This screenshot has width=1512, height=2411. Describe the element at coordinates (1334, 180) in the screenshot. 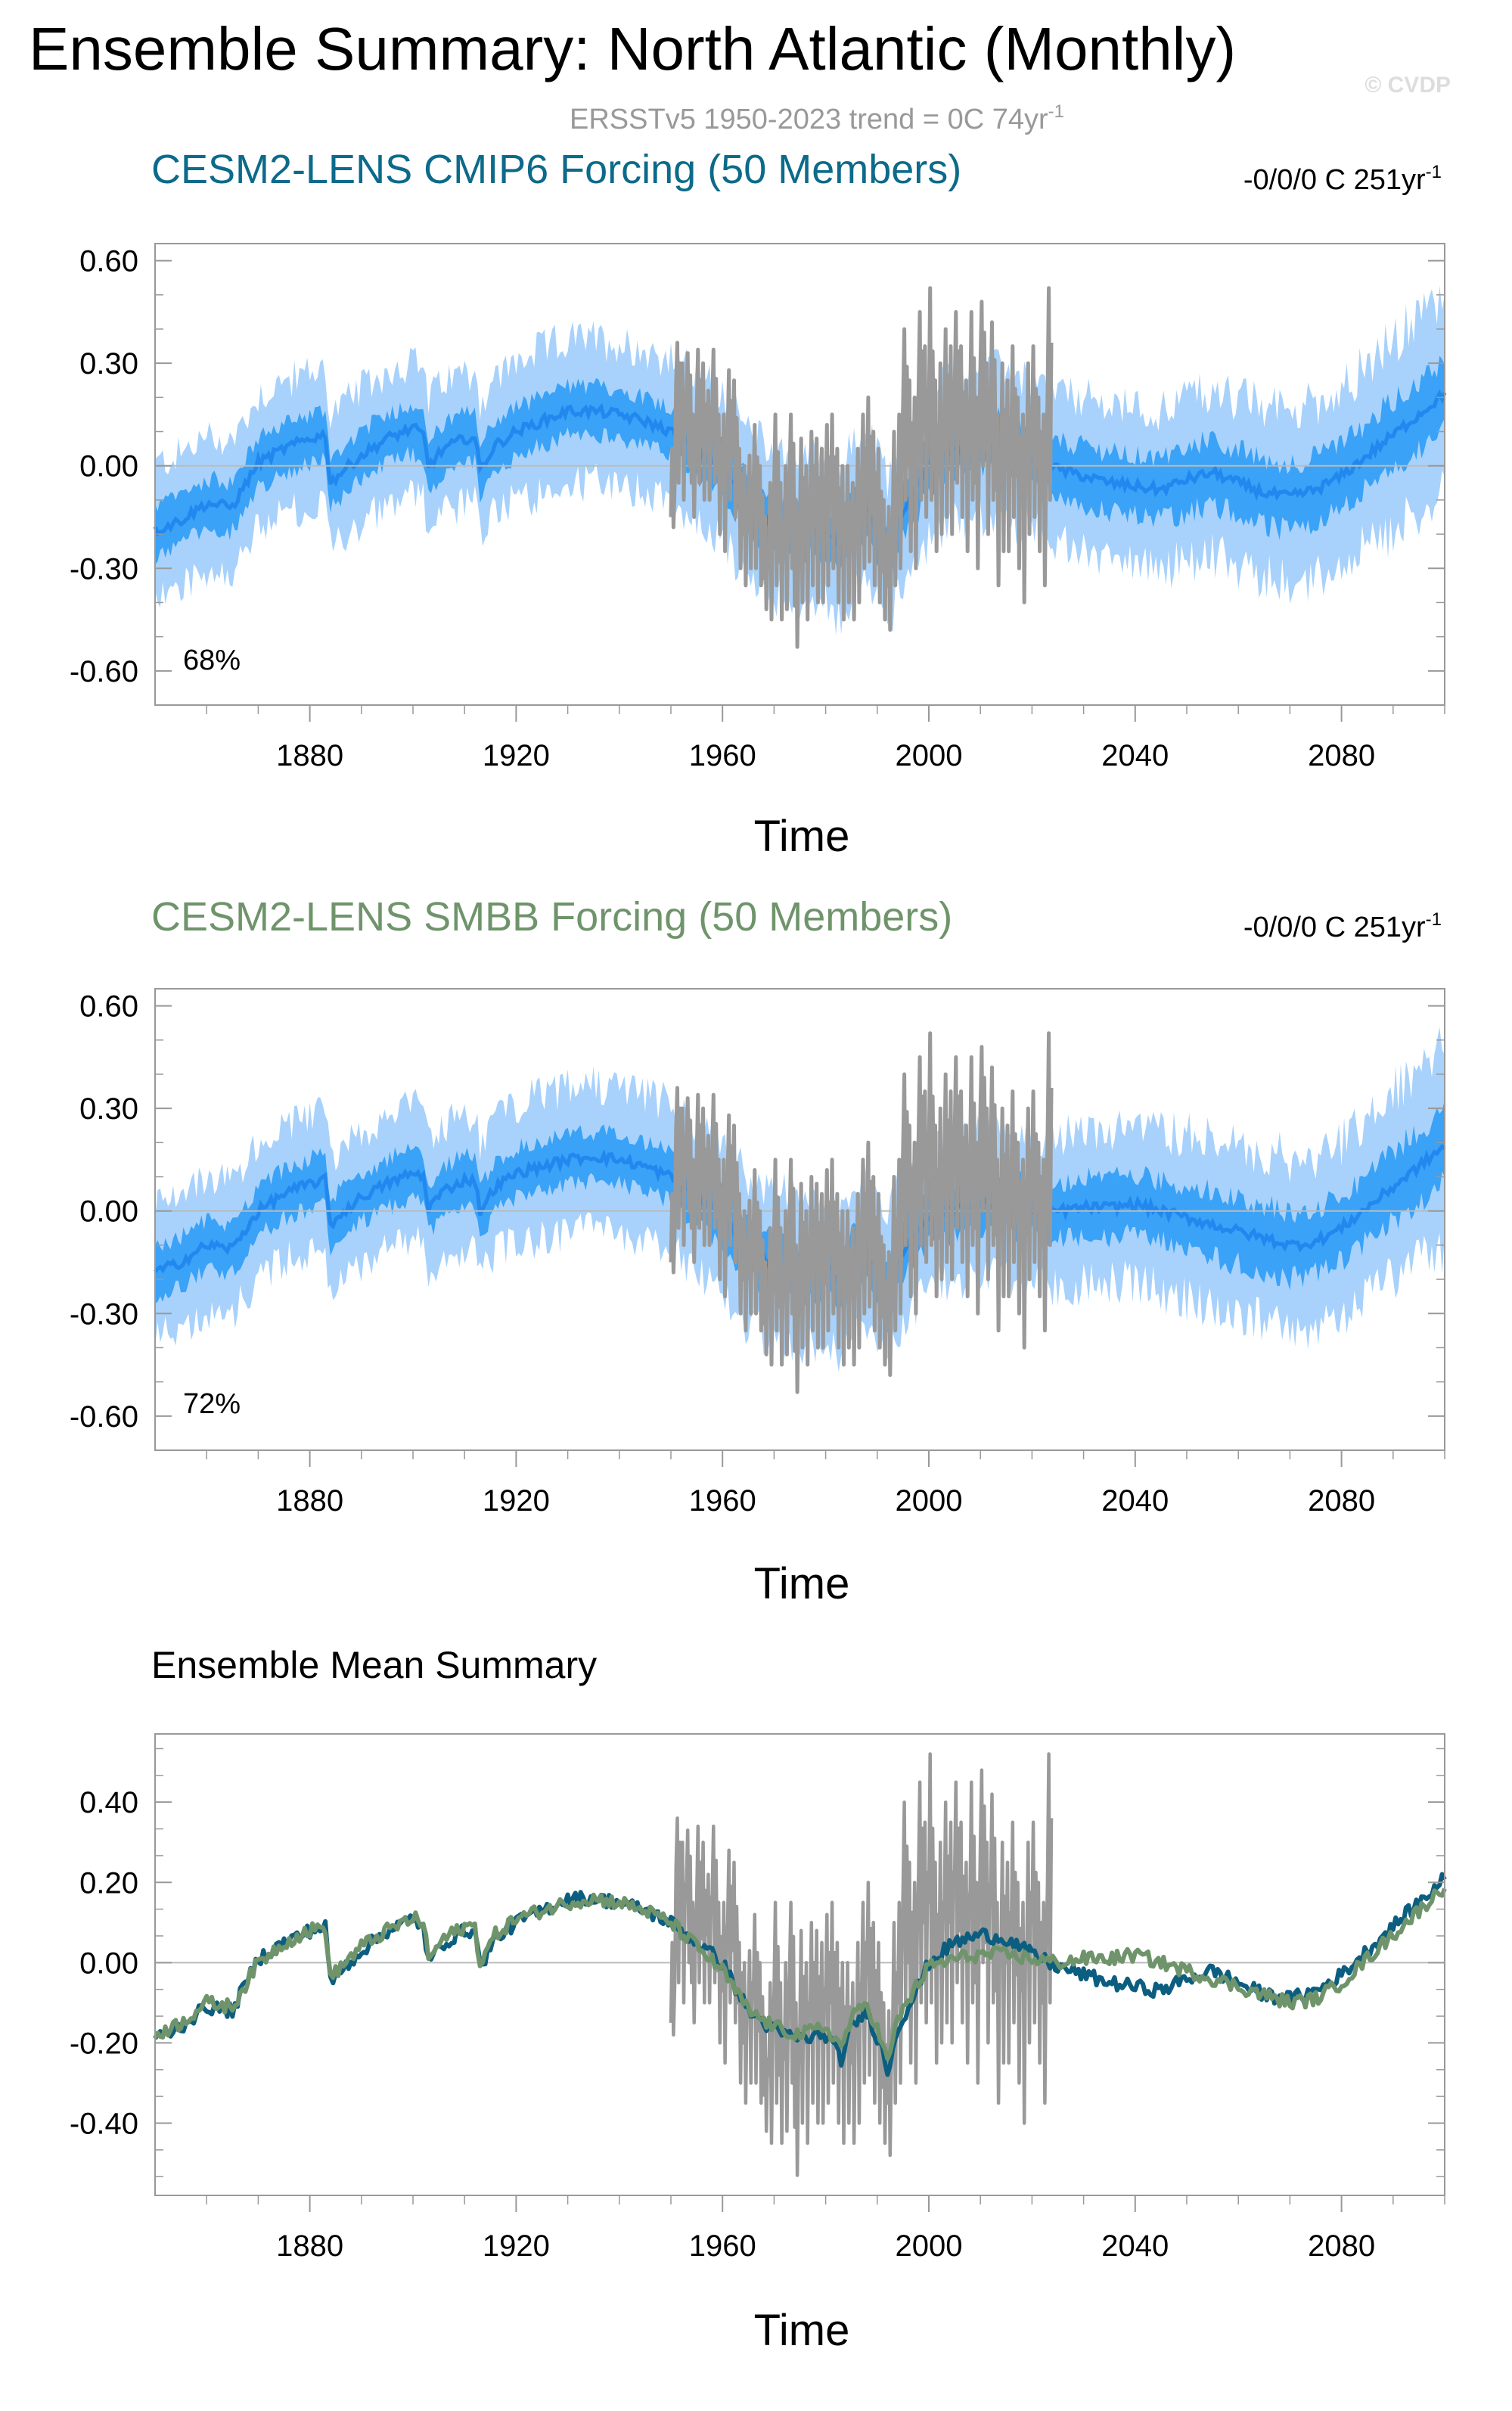

I see `panel-cmip6-trend-main: -0/0/0 C 251yr` at that location.